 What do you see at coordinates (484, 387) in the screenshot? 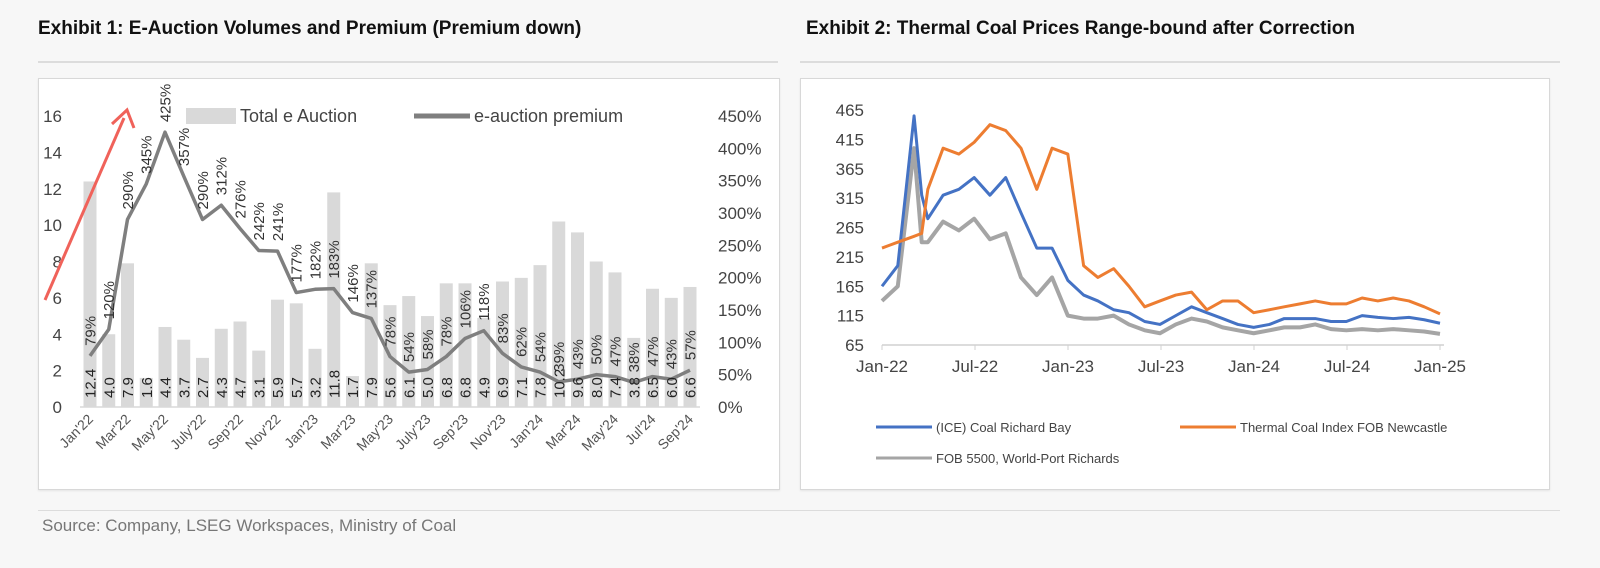
I see `bar-data-label: 4.9` at bounding box center [484, 387].